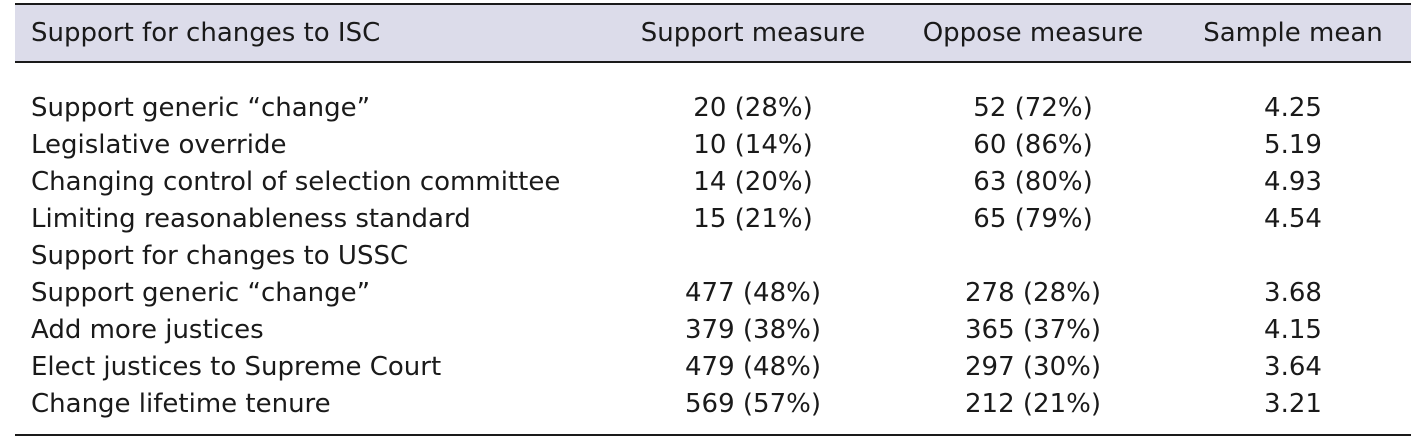 This screenshot has width=1416, height=441. What do you see at coordinates (1033, 293) in the screenshot?
I see `row-oppose: 278 (28%)` at bounding box center [1033, 293].